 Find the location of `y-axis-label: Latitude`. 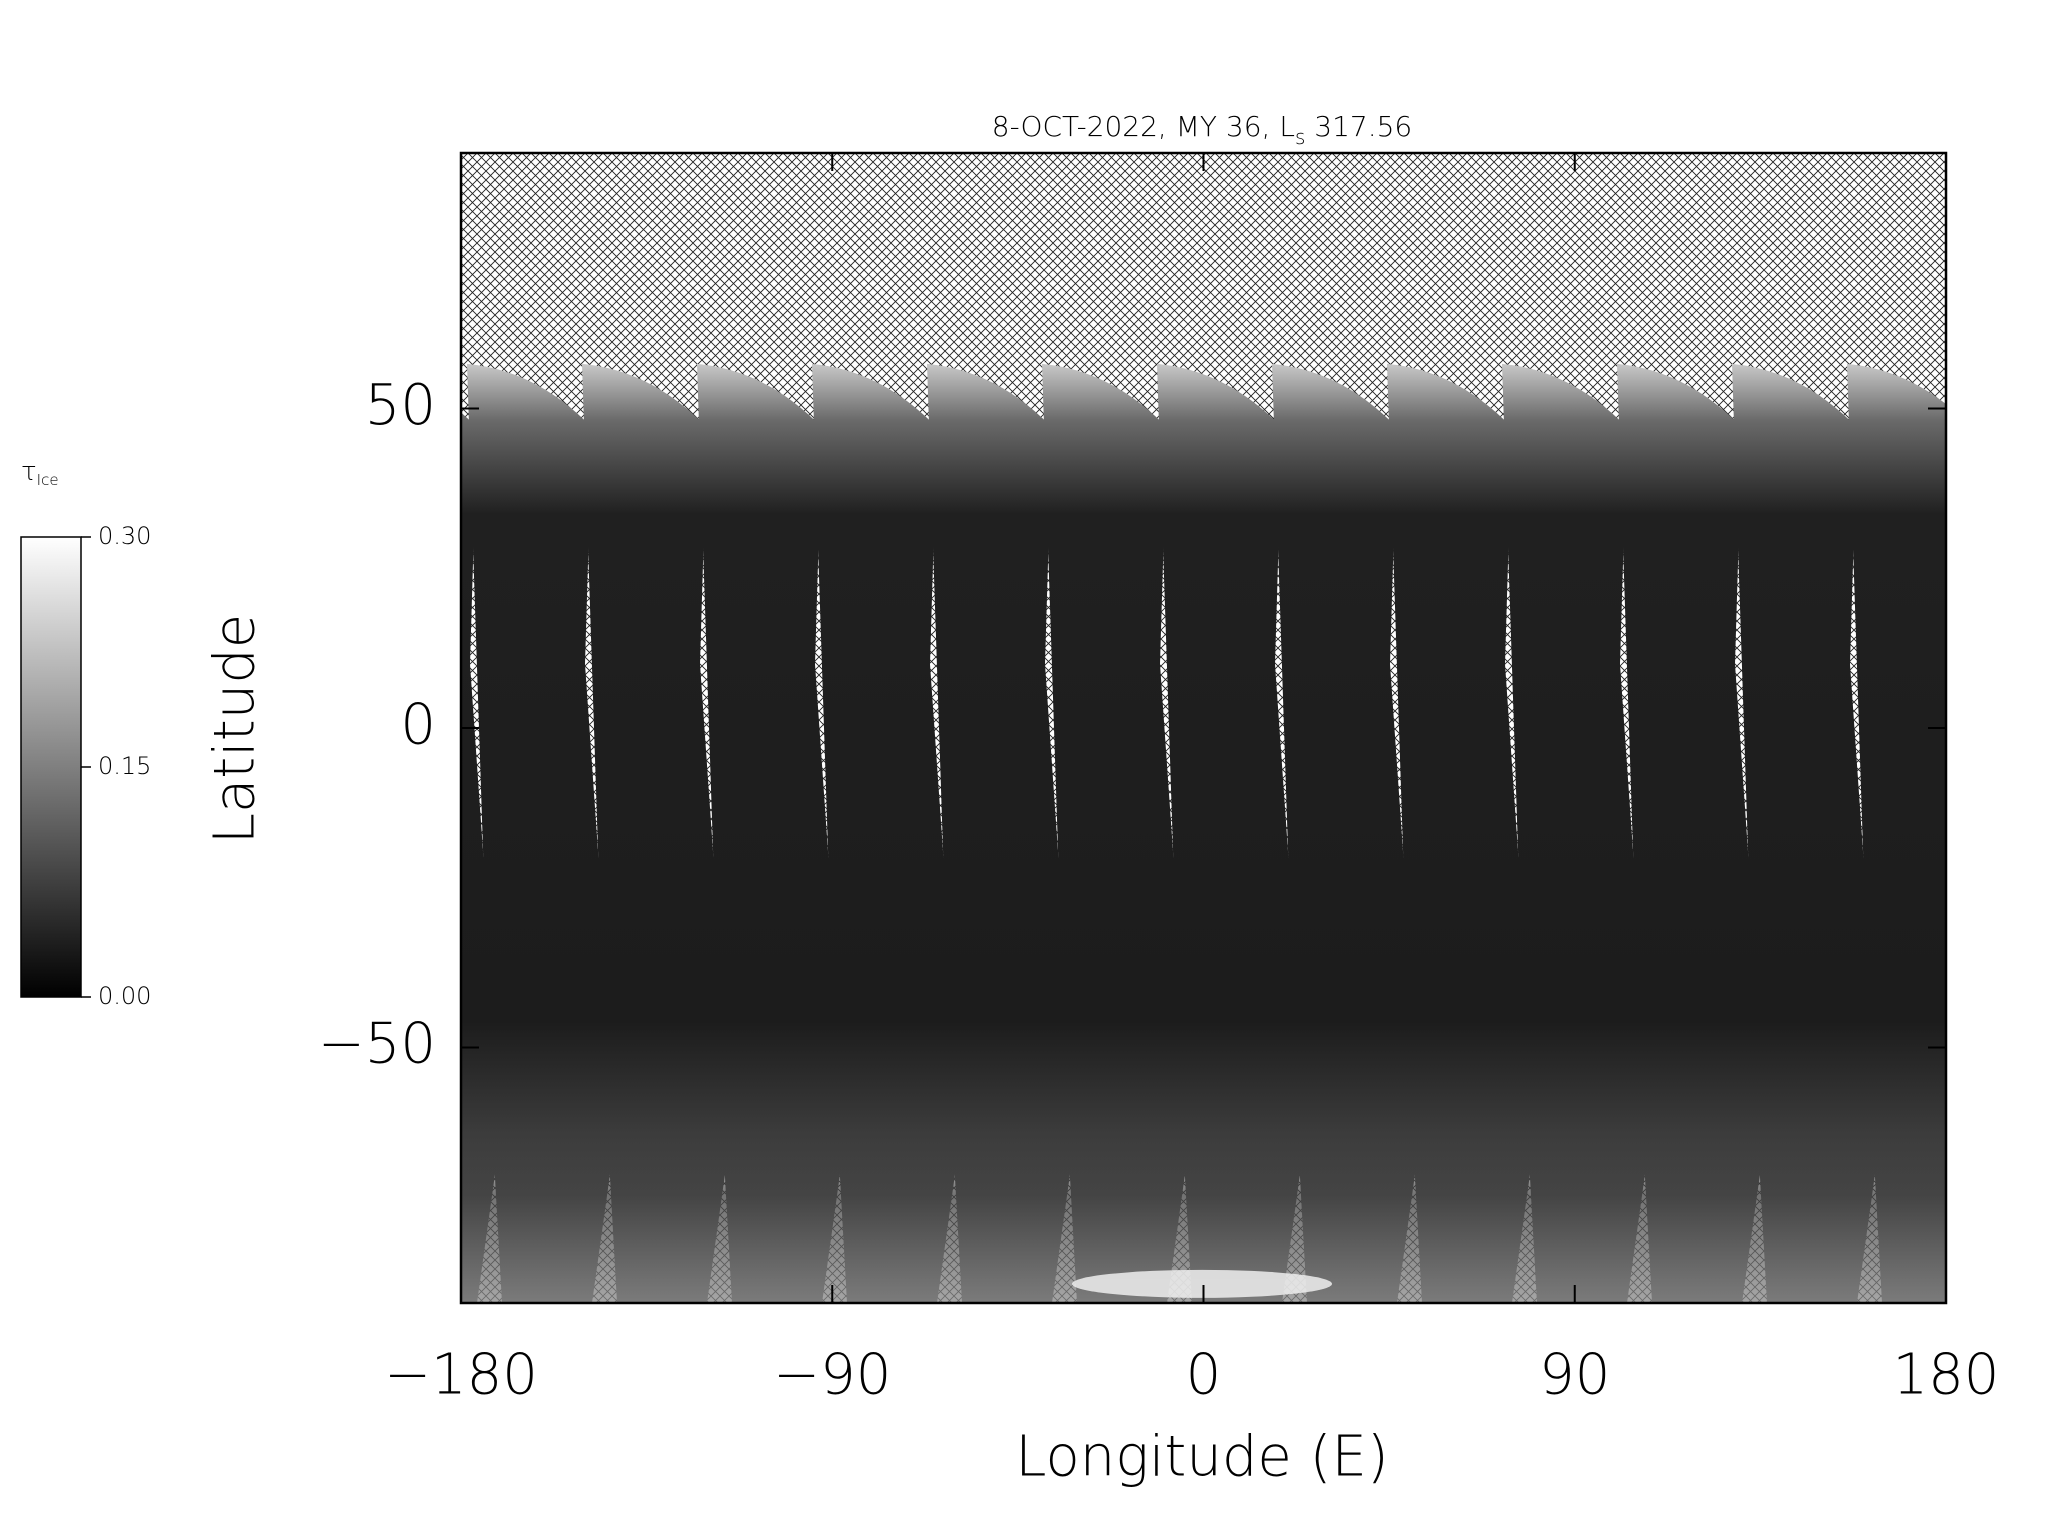

y-axis-label: Latitude is located at coordinates (234, 729).